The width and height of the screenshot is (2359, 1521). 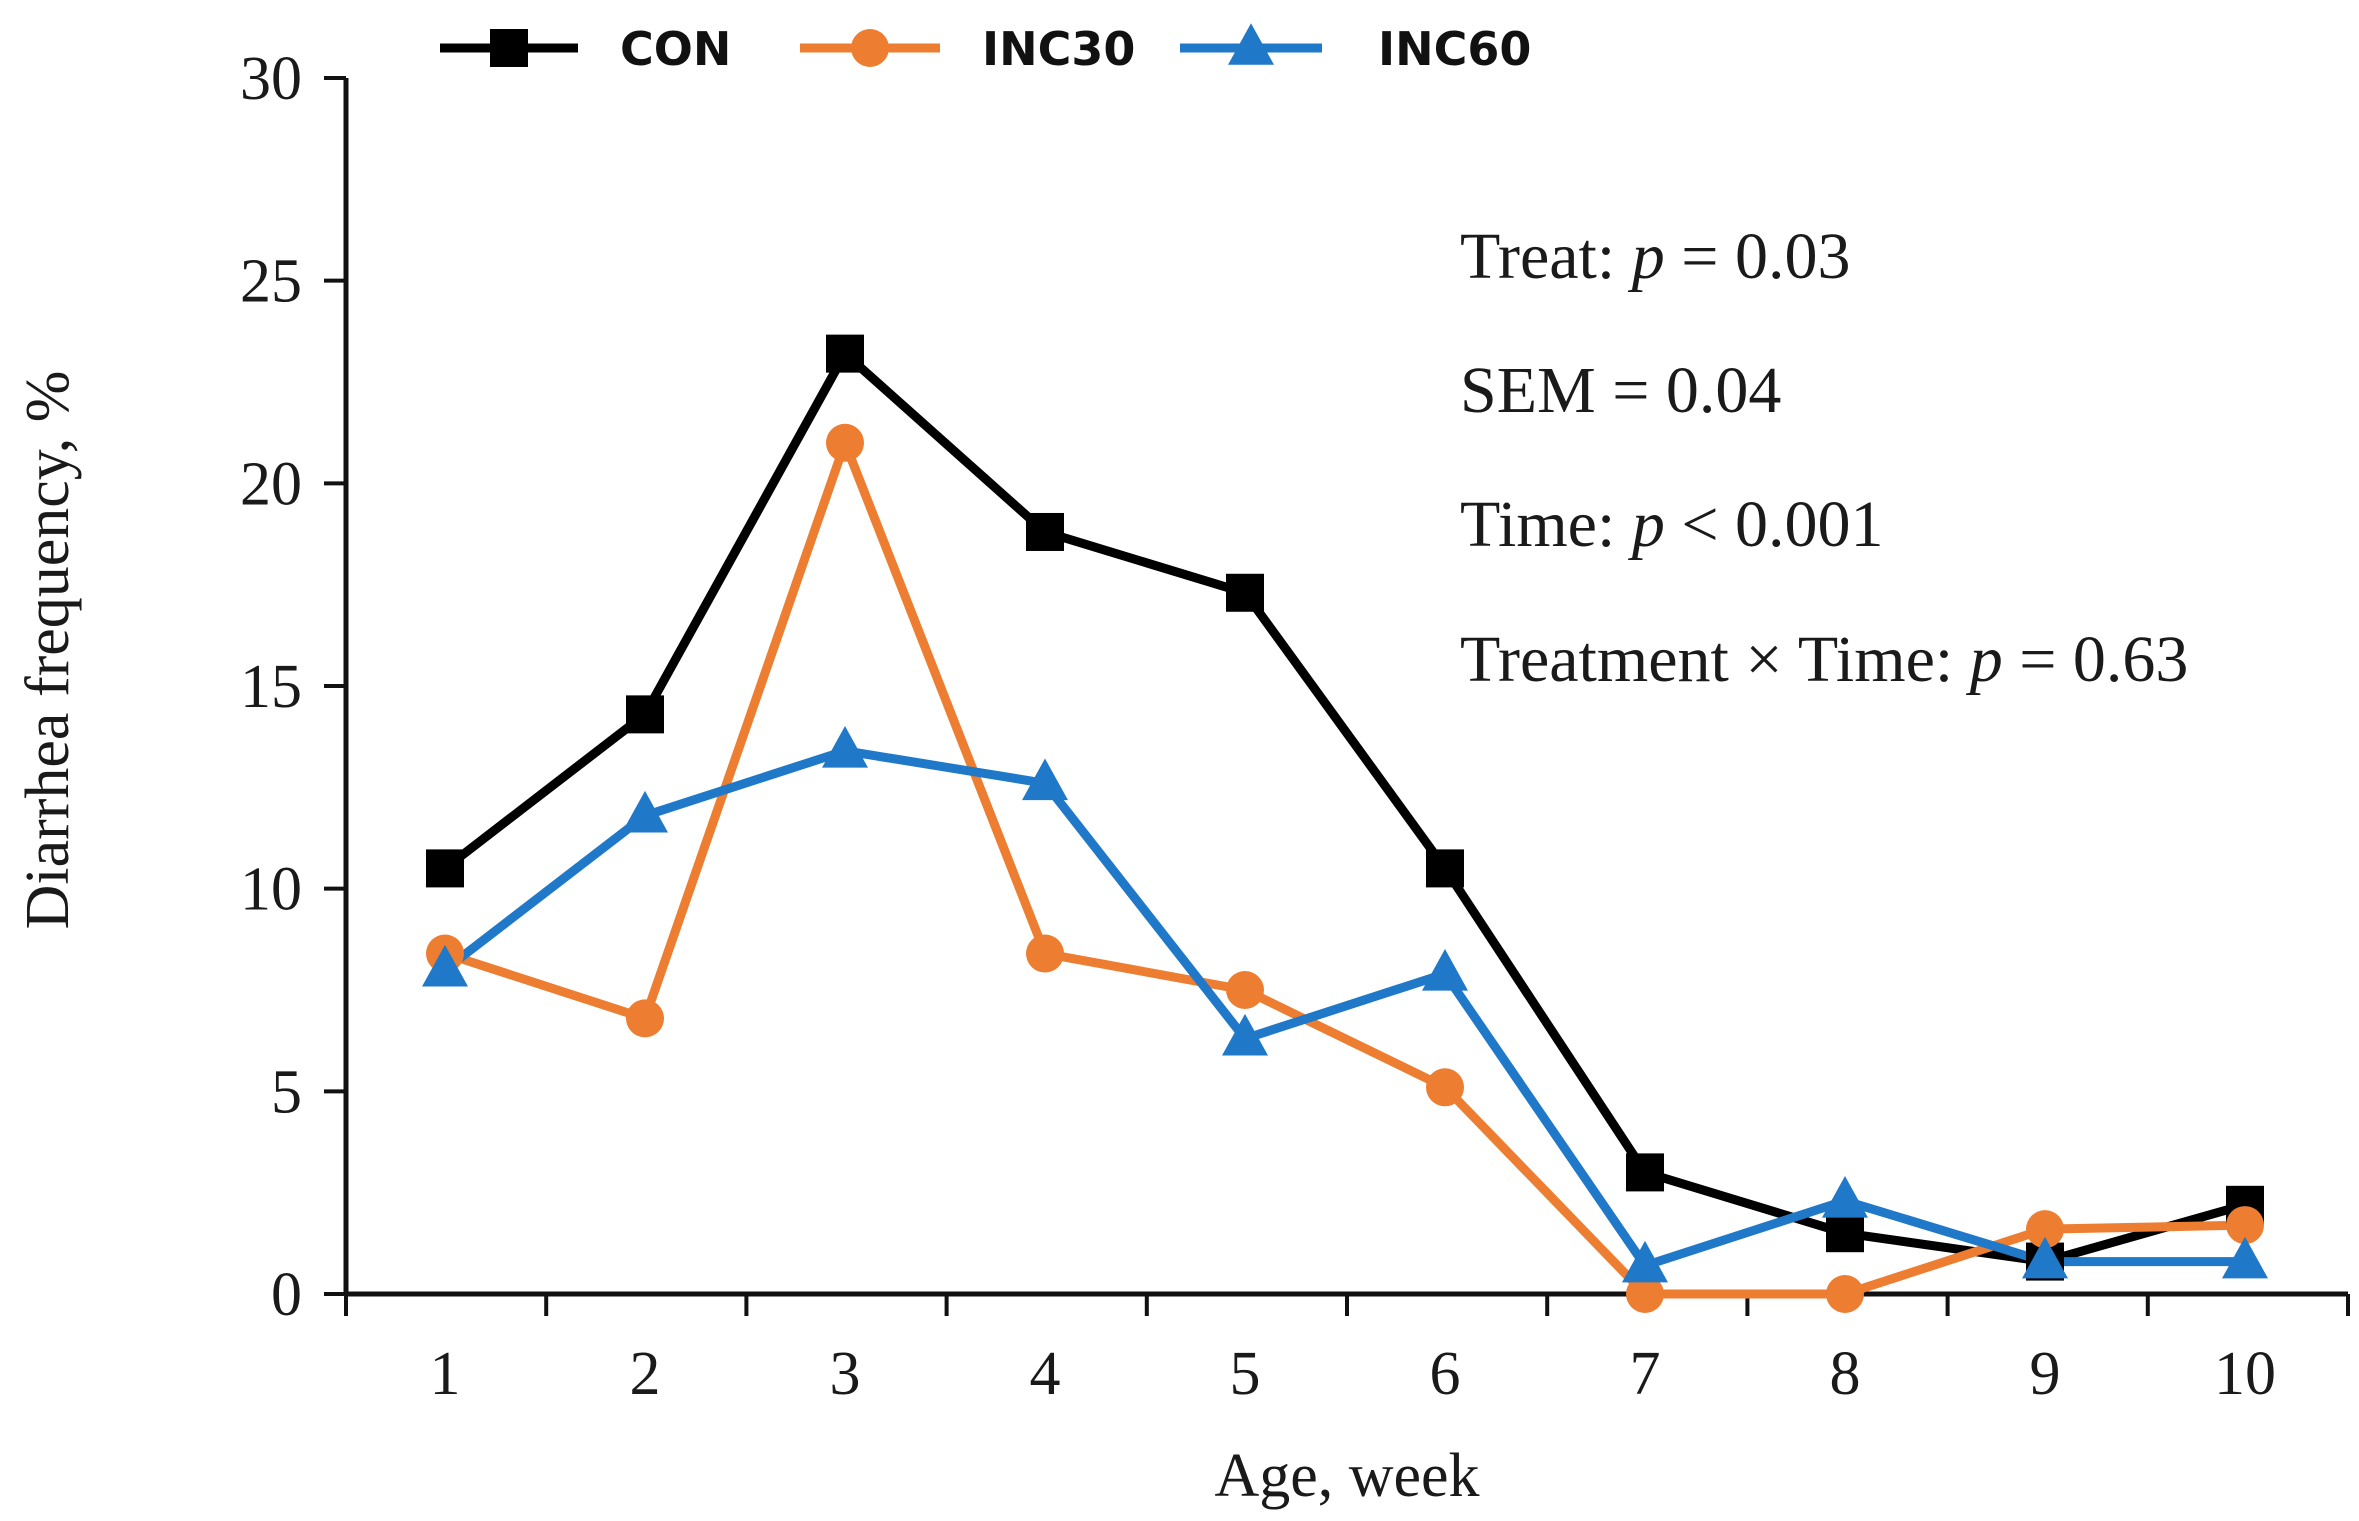 I want to click on x-tick-label: 2, so click(x=645, y=1374).